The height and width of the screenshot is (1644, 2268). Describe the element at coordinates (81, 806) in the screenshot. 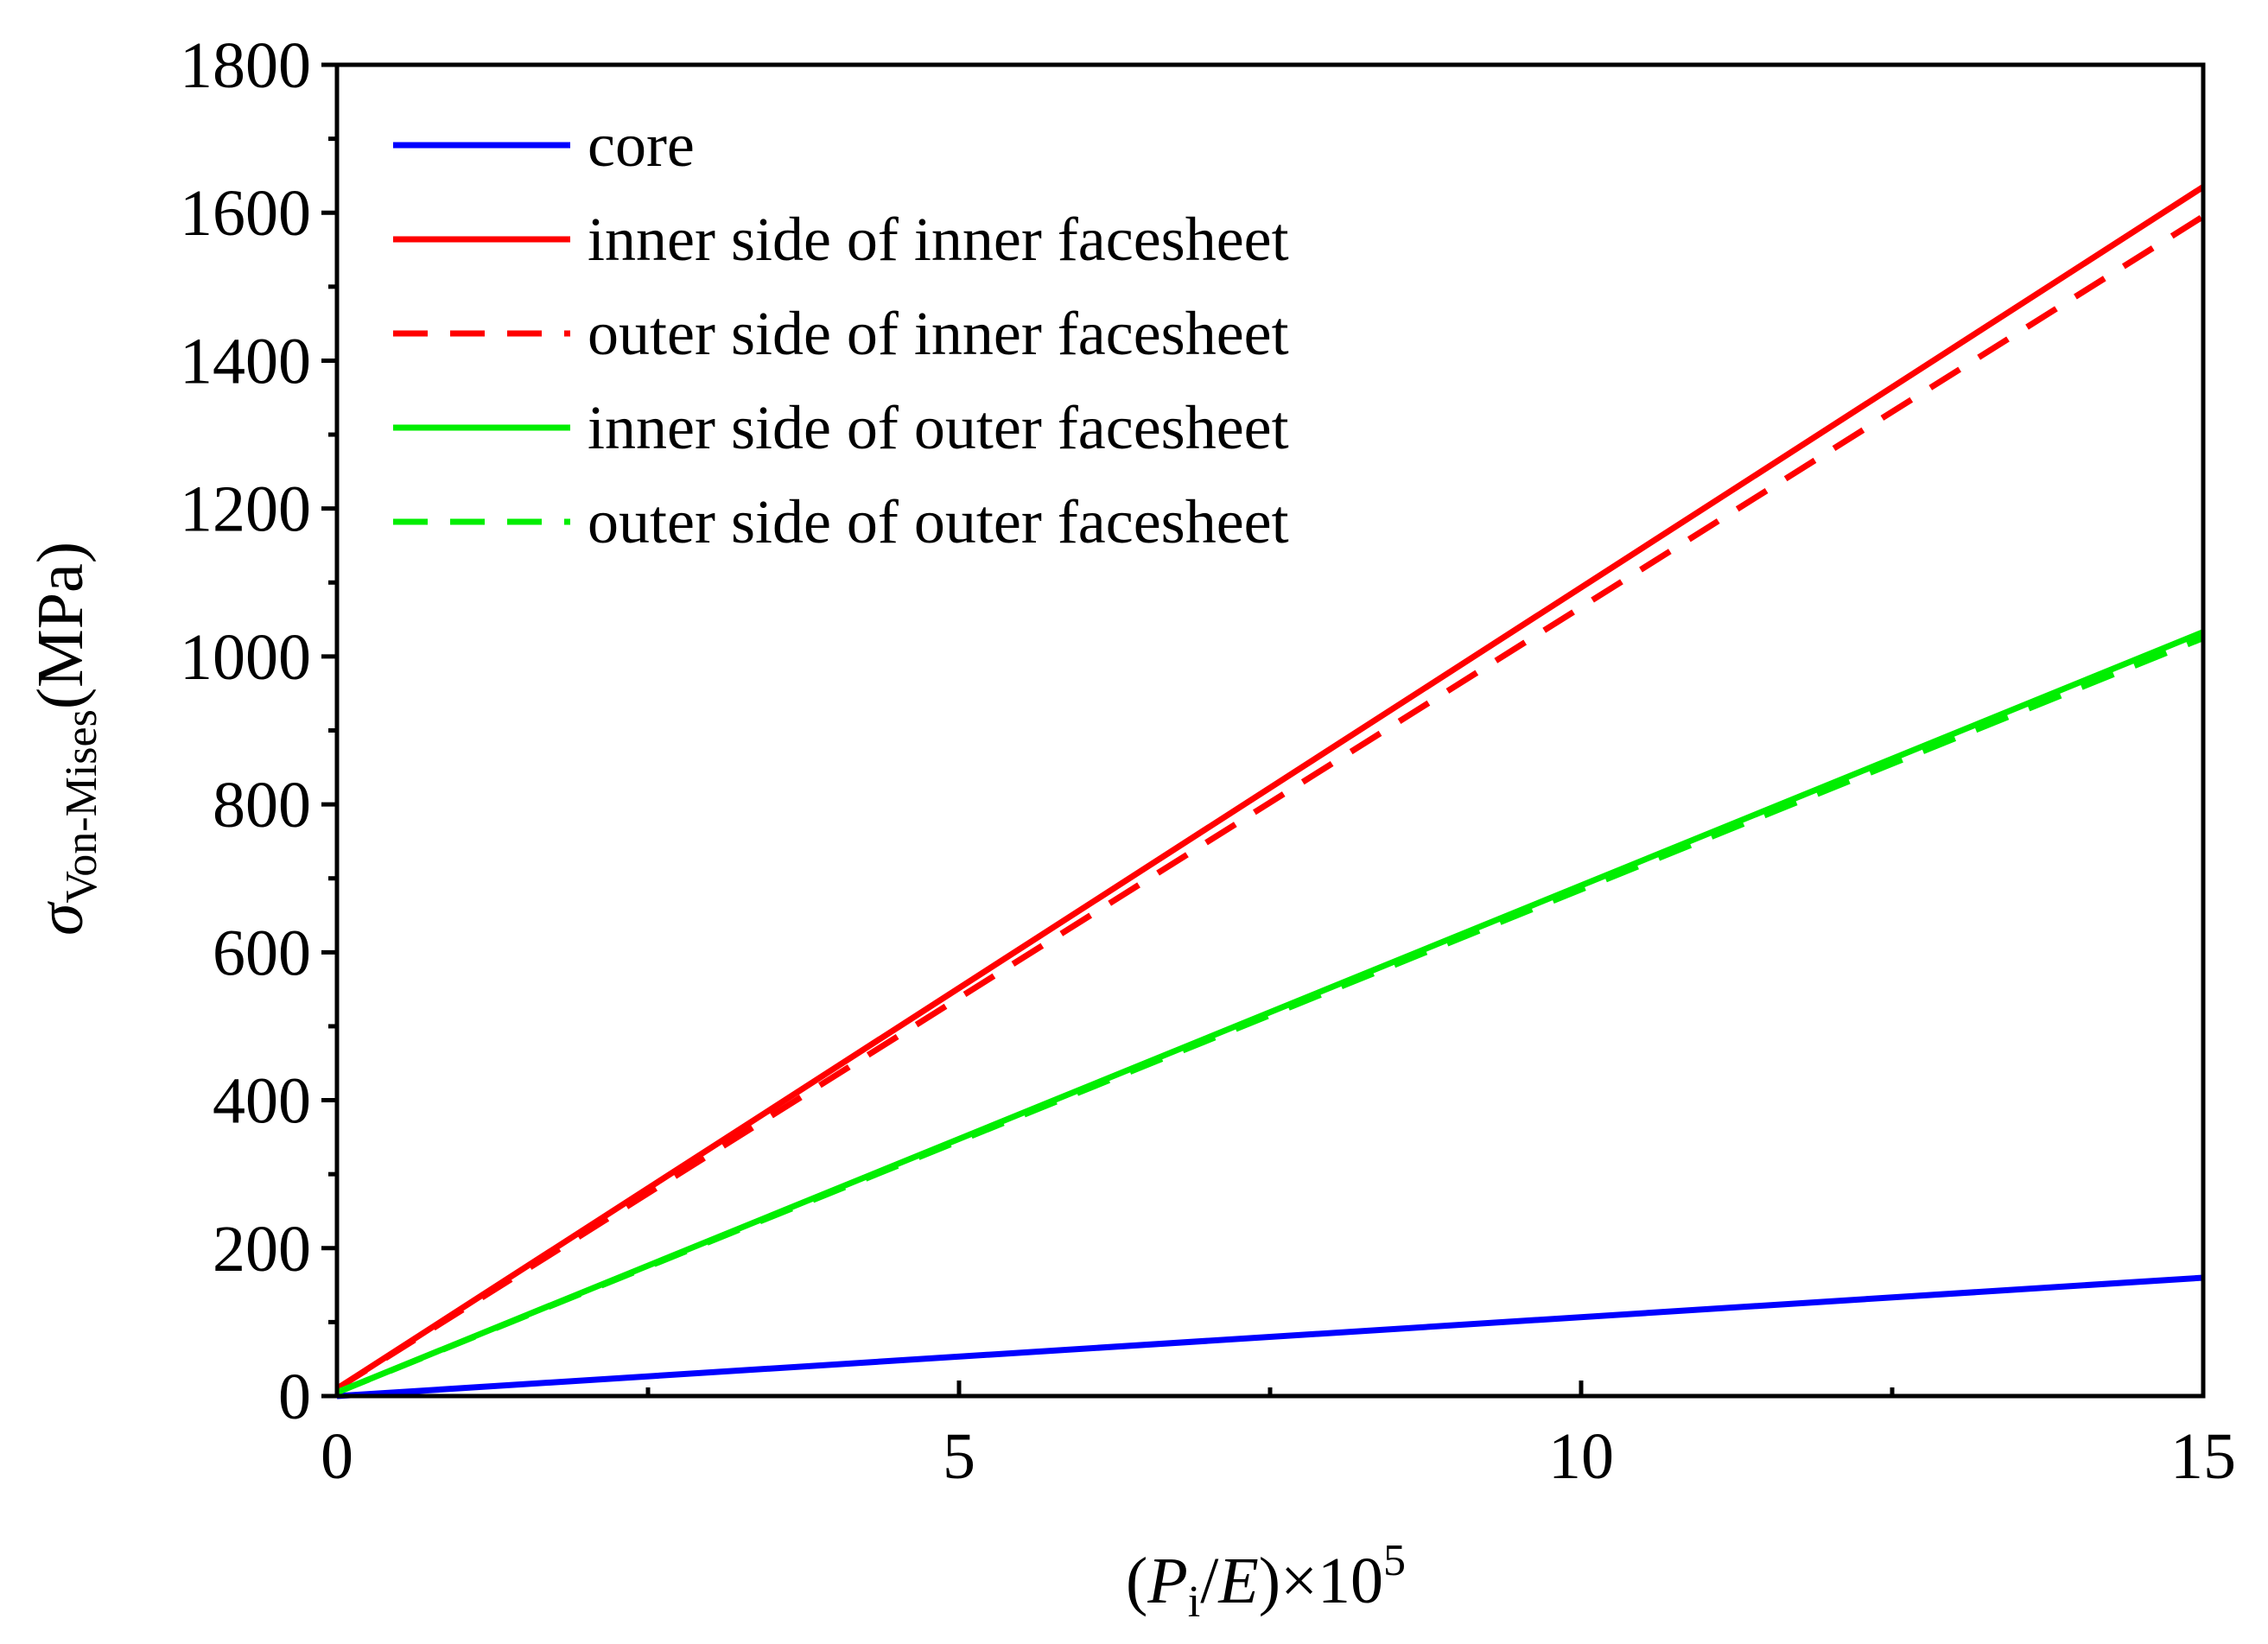

I see `y-axis-title-sub: Von-Mises` at that location.